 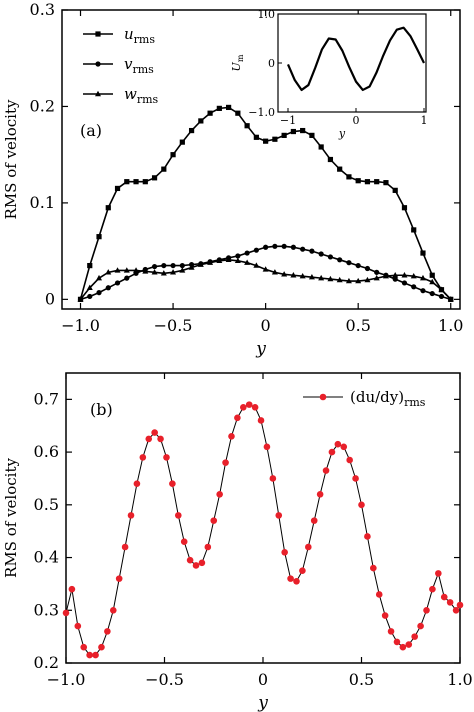 I want to click on y-tick-label: 0.5, so click(x=46, y=504).